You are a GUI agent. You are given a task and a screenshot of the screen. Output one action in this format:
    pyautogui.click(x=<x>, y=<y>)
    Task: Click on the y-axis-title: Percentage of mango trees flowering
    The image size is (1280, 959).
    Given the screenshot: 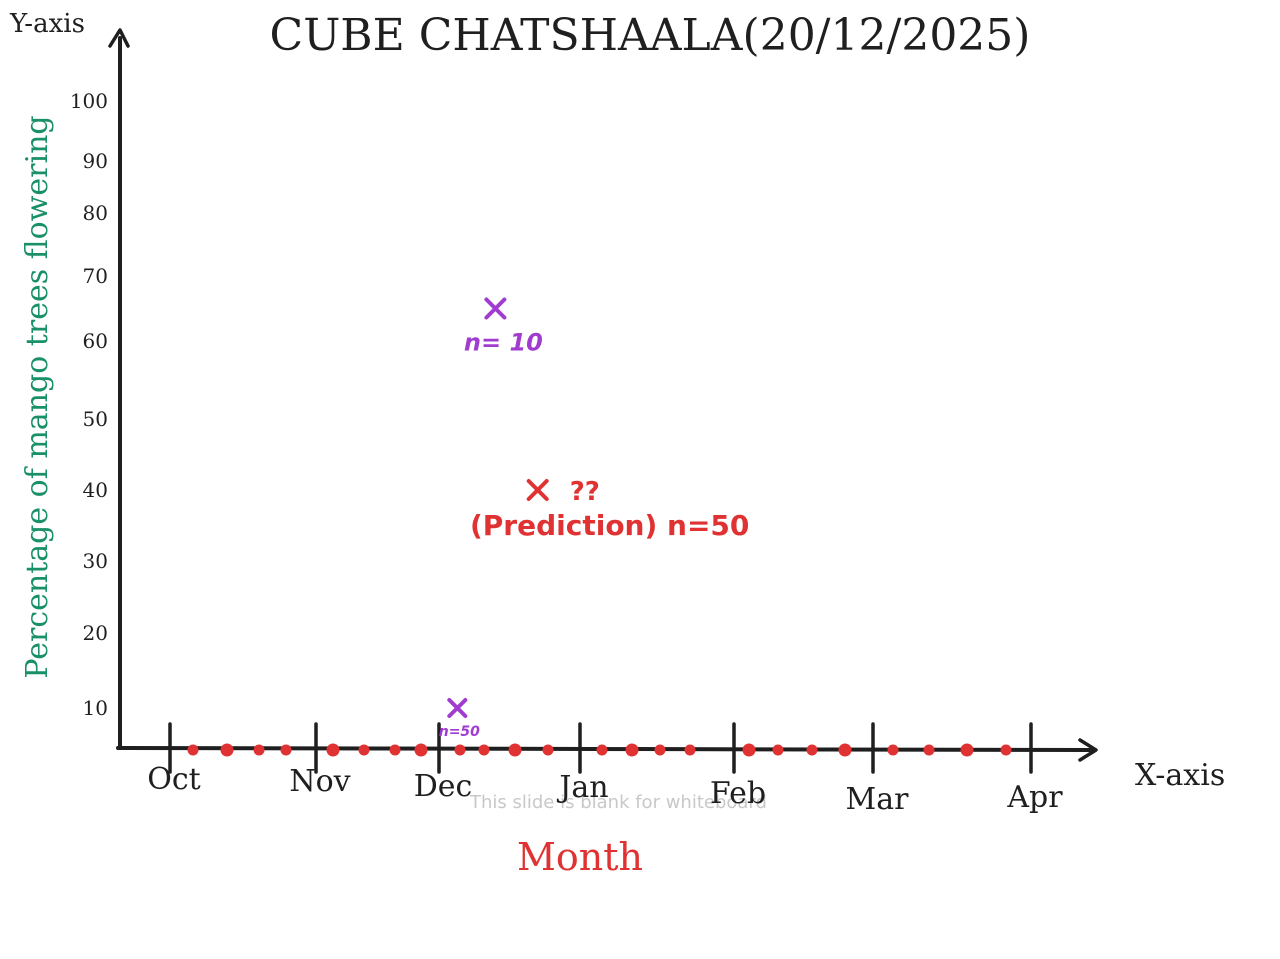 What is the action you would take?
    pyautogui.click(x=37, y=396)
    